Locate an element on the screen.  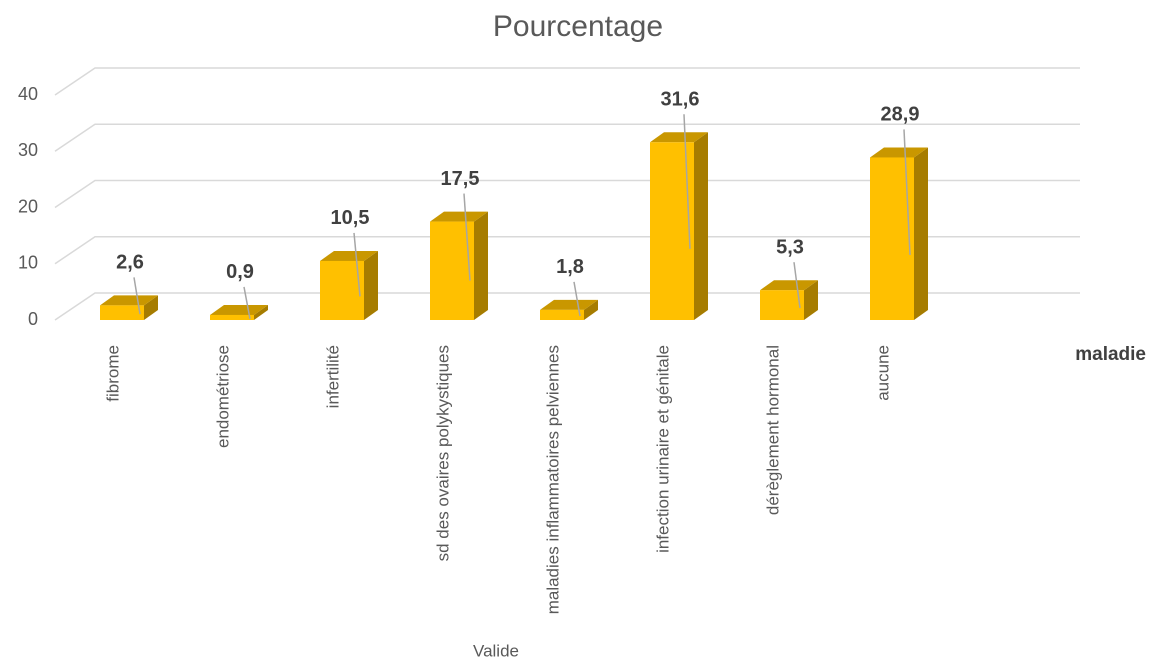
x-tick-label: sd des ovaires polykystiques is located at coordinates (442, 453).